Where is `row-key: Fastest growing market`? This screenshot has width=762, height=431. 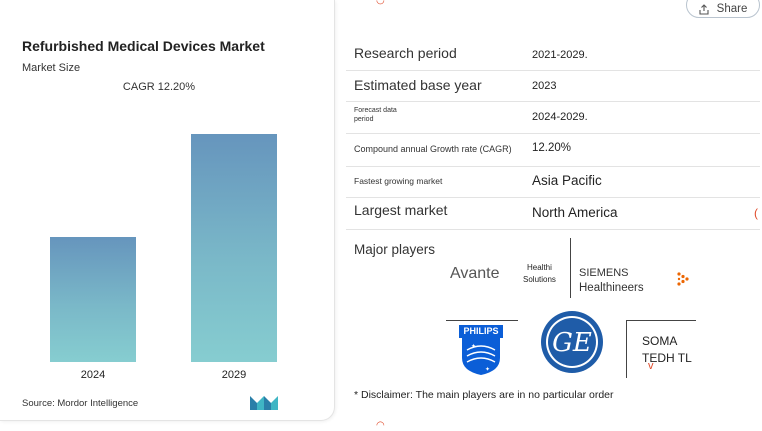
row-key: Fastest growing market is located at coordinates (398, 181).